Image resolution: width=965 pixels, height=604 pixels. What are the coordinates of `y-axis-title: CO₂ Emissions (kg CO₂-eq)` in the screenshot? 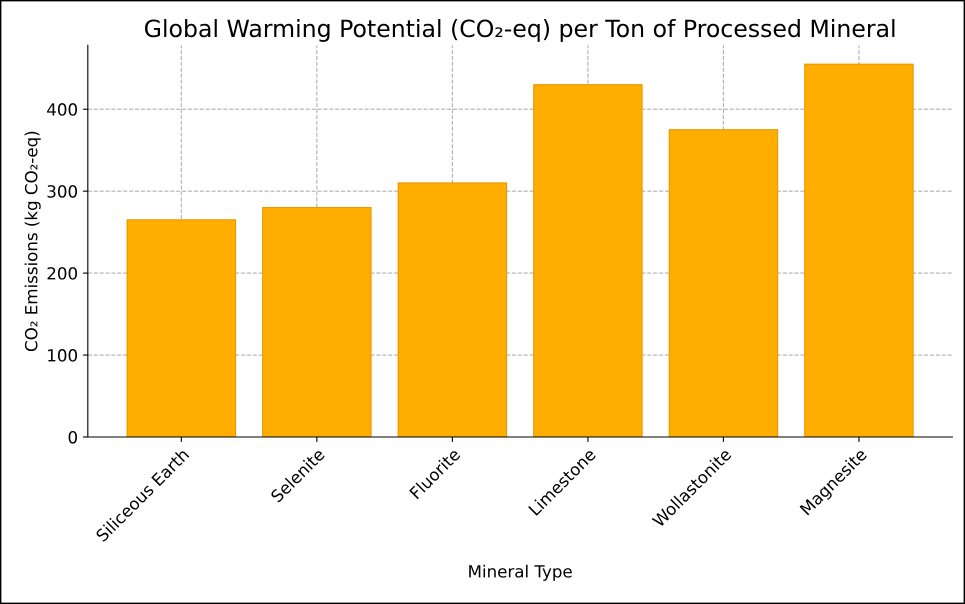 It's located at (32, 242).